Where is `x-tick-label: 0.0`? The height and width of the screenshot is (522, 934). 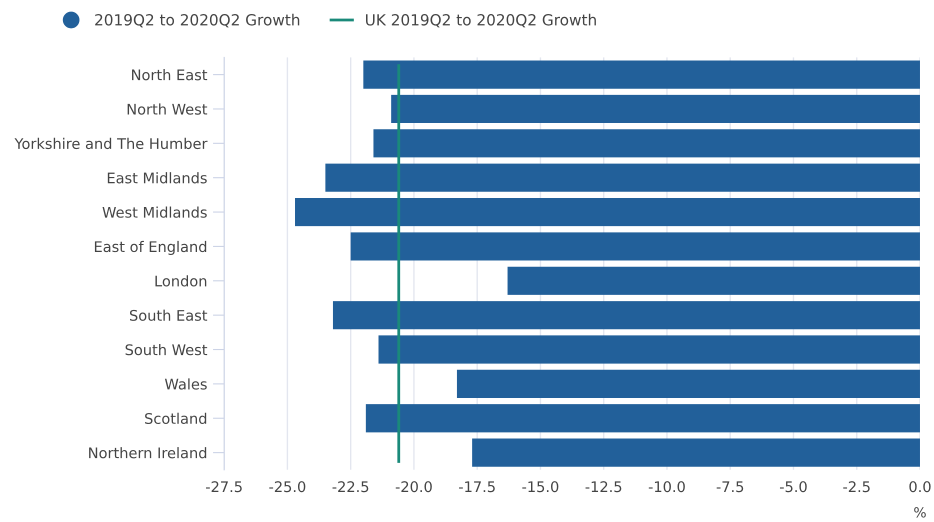
x-tick-label: 0.0 is located at coordinates (920, 486).